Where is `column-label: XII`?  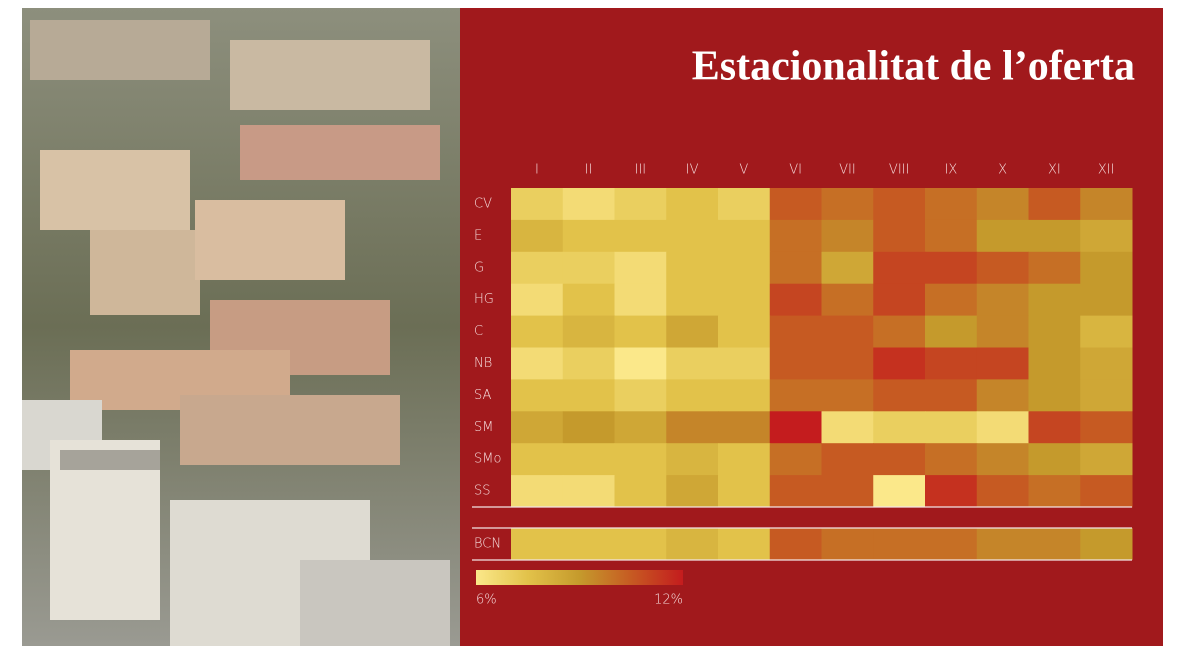 column-label: XII is located at coordinates (1106, 170).